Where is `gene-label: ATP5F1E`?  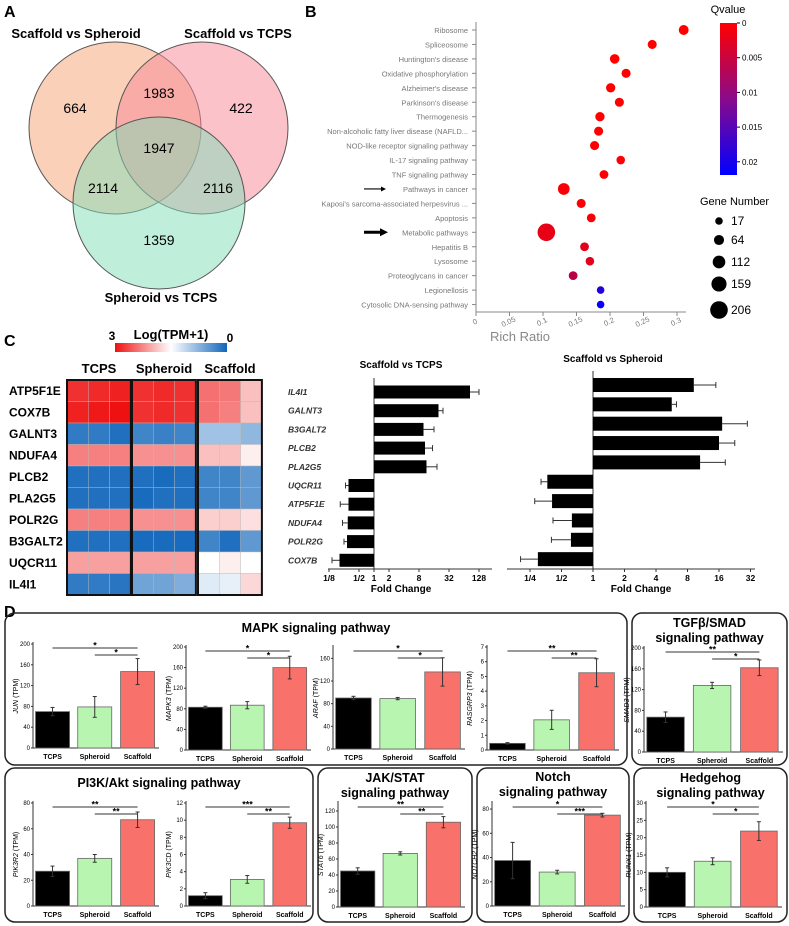
gene-label: ATP5F1E is located at coordinates (306, 504).